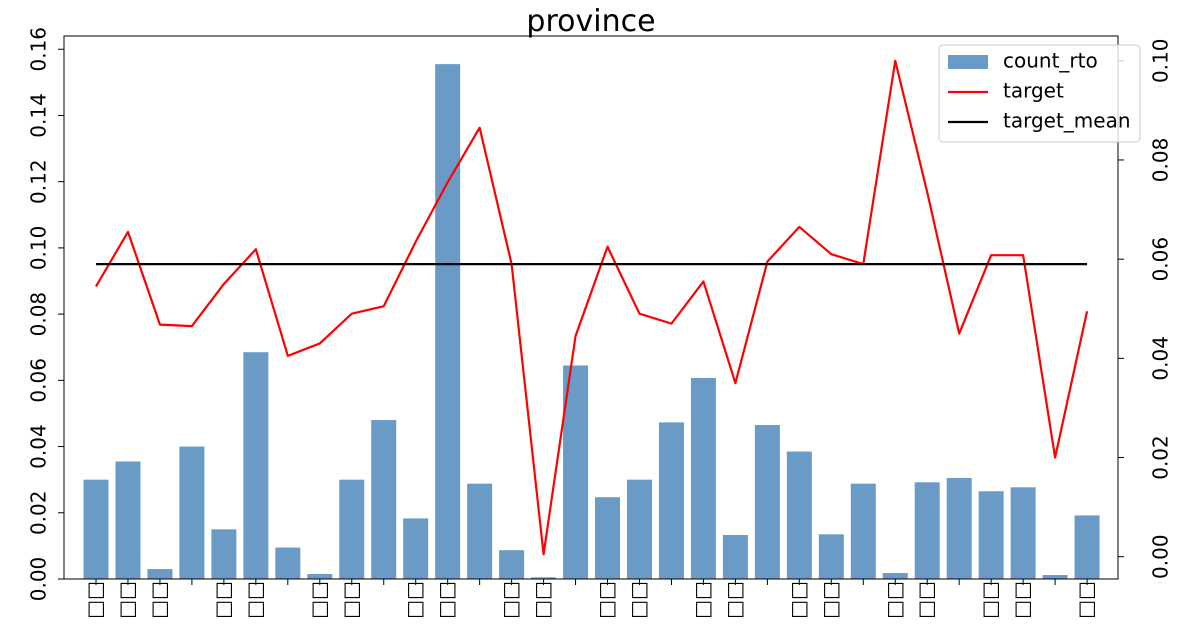  I want to click on legend-label-target: target, so click(1033, 91).